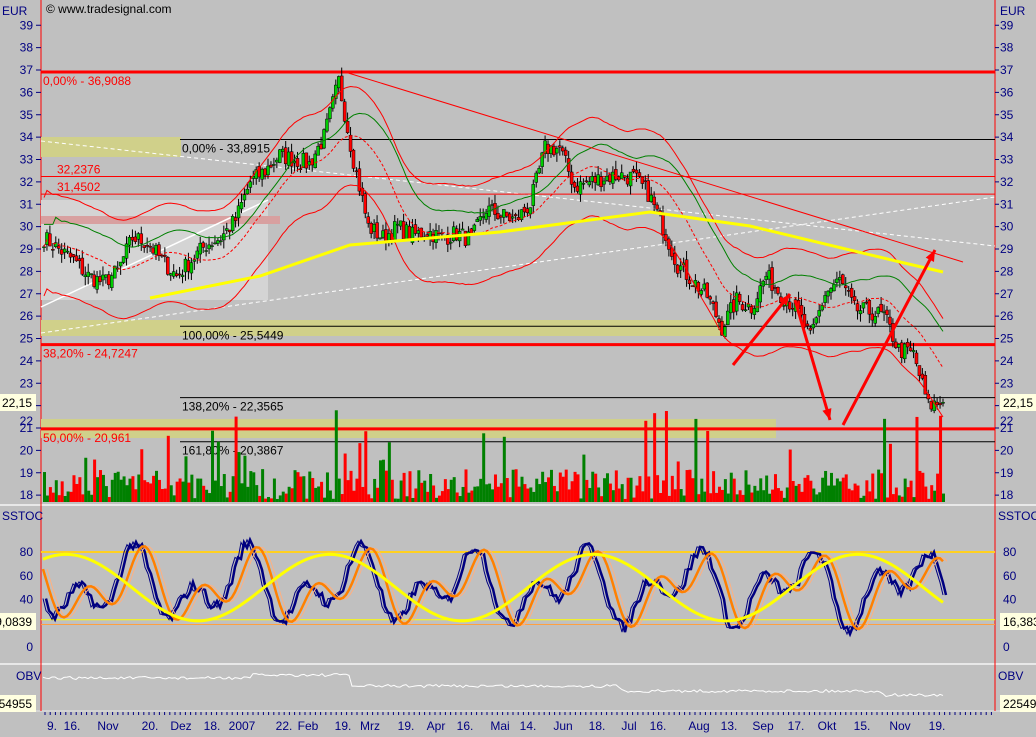  Describe the element at coordinates (160, 220) in the screenshot. I see `fib-zone` at that location.